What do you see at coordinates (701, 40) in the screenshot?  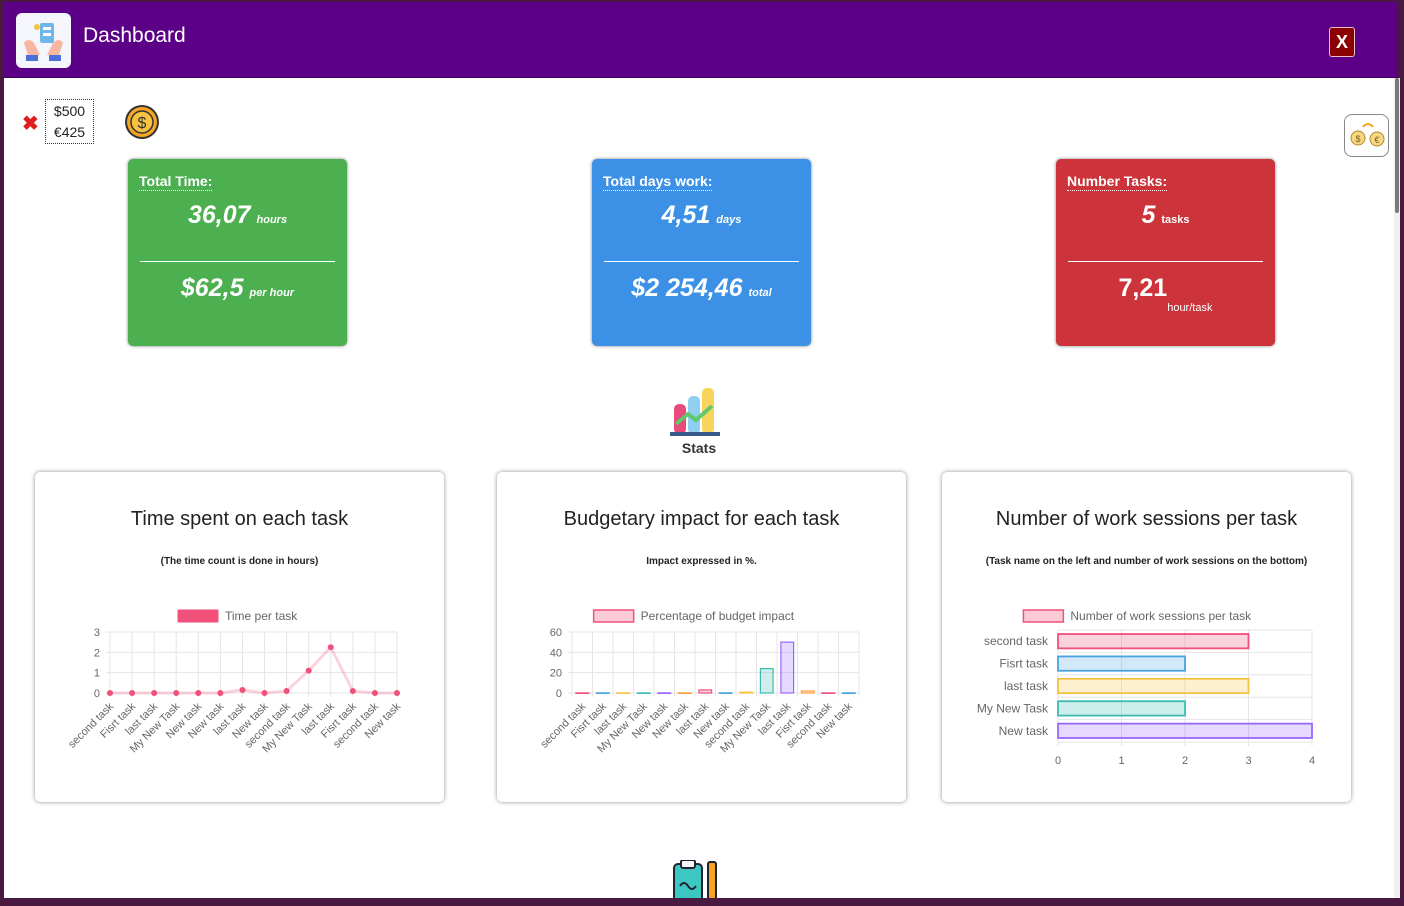 I see `title-bar: Dashboard X` at bounding box center [701, 40].